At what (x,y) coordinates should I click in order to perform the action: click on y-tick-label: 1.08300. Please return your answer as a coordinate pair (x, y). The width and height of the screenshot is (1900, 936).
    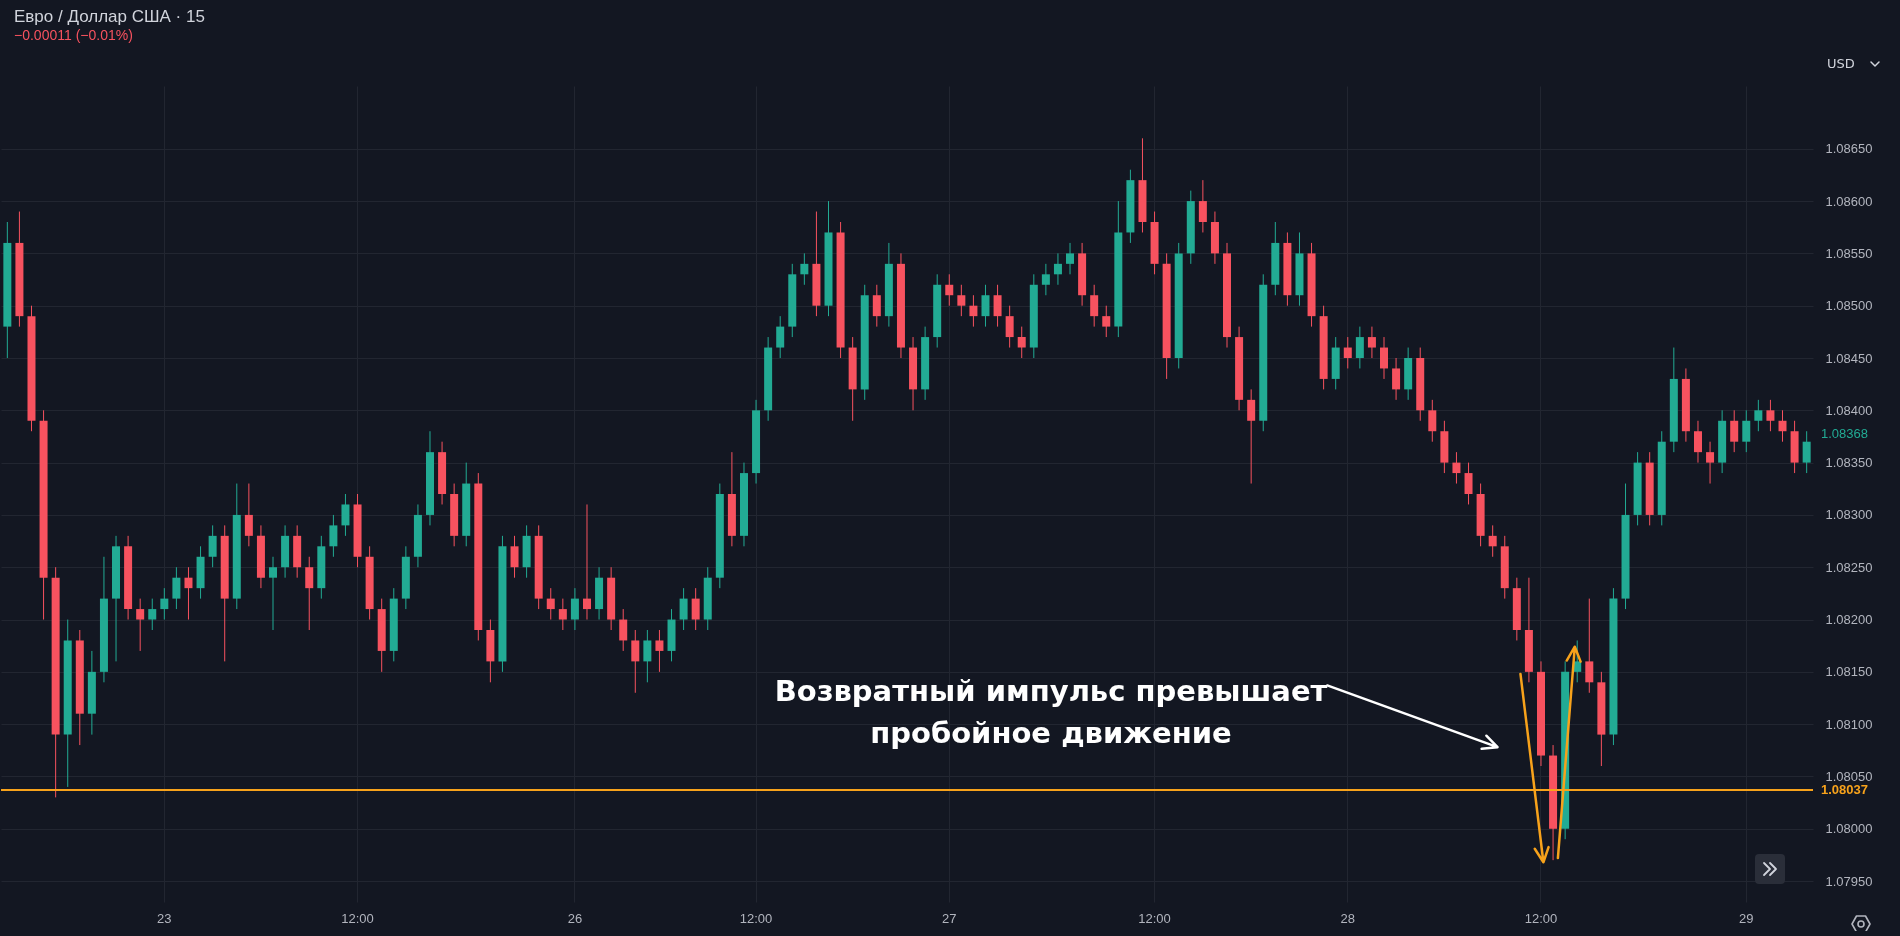
    Looking at the image, I should click on (1849, 515).